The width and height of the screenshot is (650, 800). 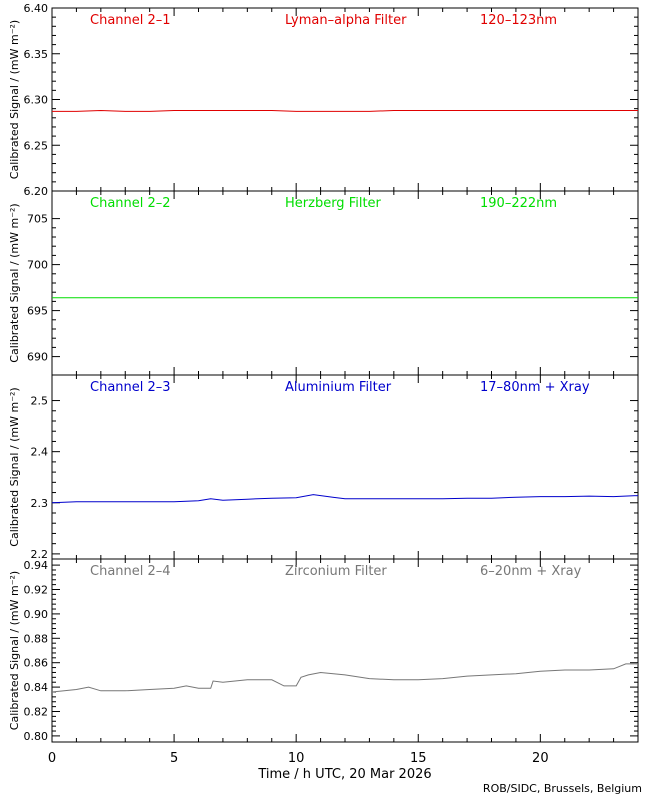 I want to click on y-tick-label: 2.3, so click(x=40, y=503).